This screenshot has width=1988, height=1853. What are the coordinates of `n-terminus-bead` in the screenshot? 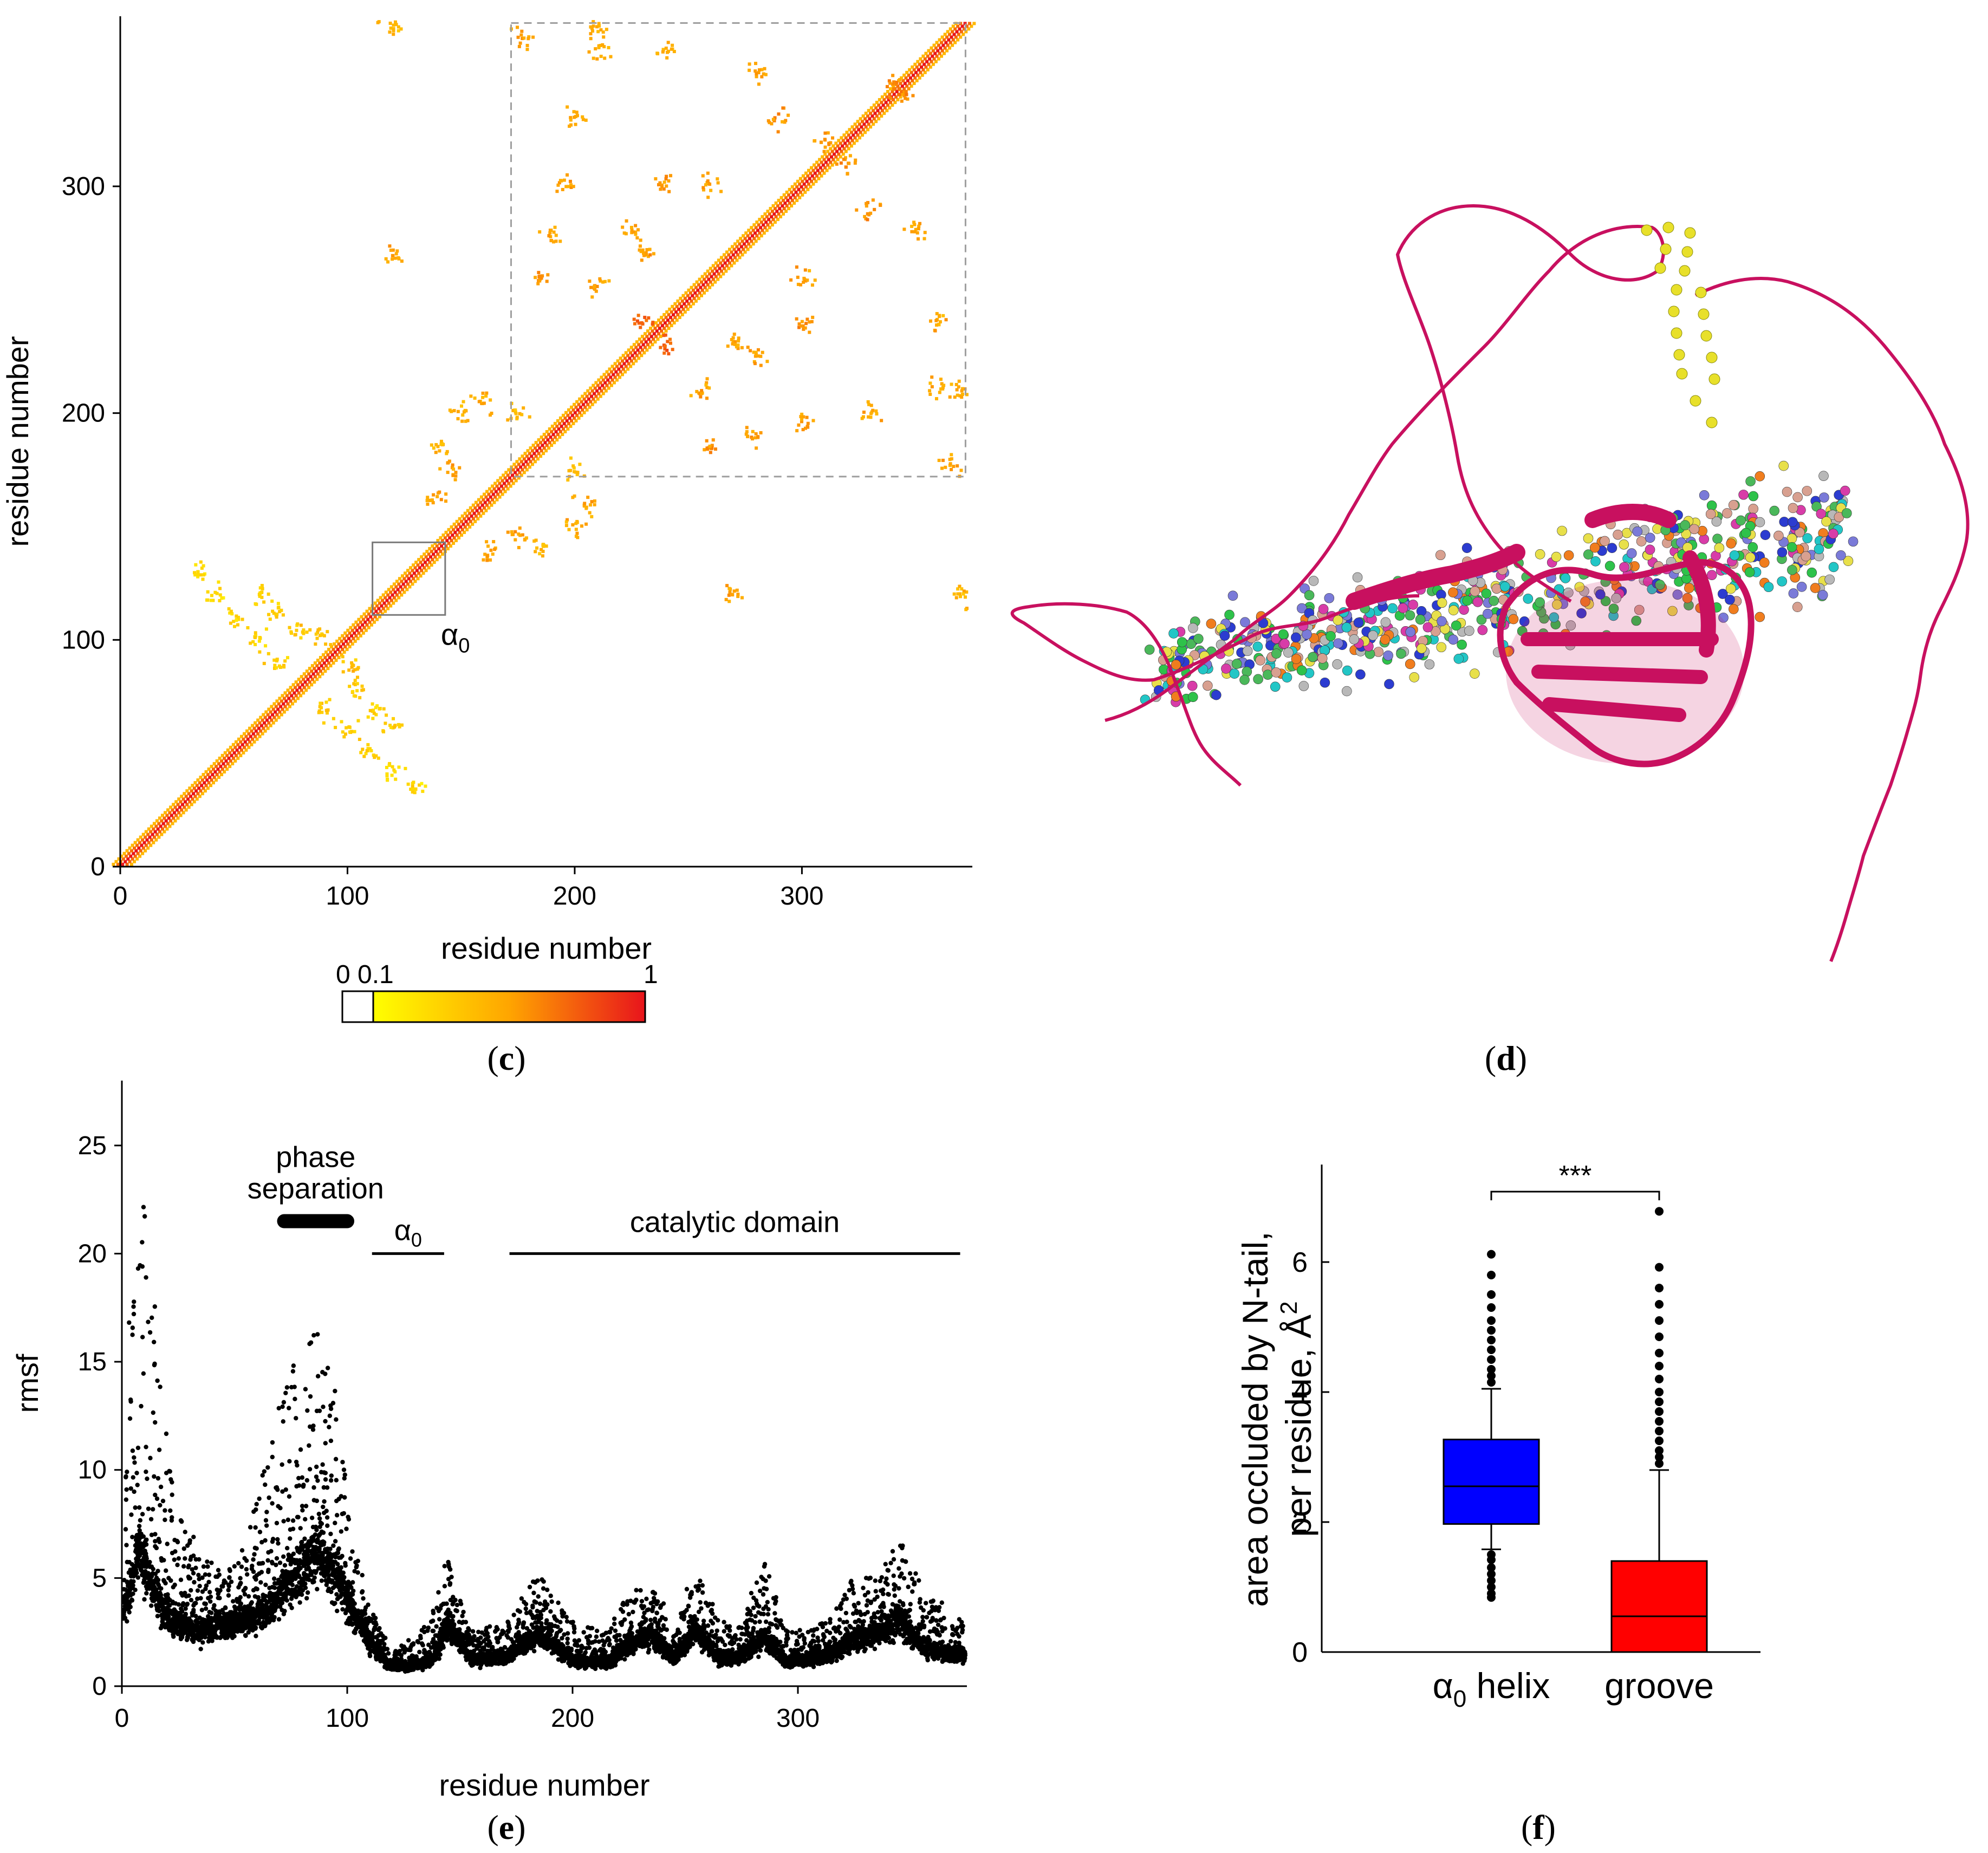 It's located at (1668, 227).